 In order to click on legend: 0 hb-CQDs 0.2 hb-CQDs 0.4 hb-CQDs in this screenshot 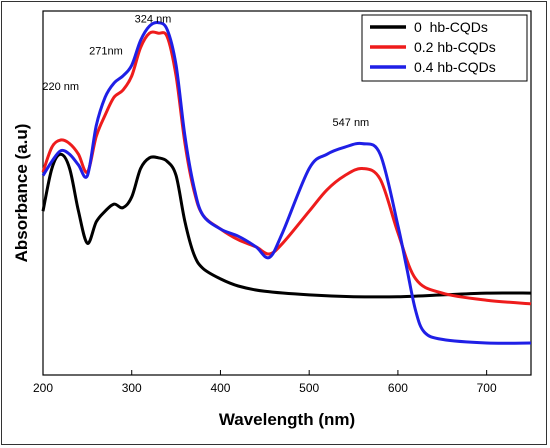, I will do `click(444, 48)`.